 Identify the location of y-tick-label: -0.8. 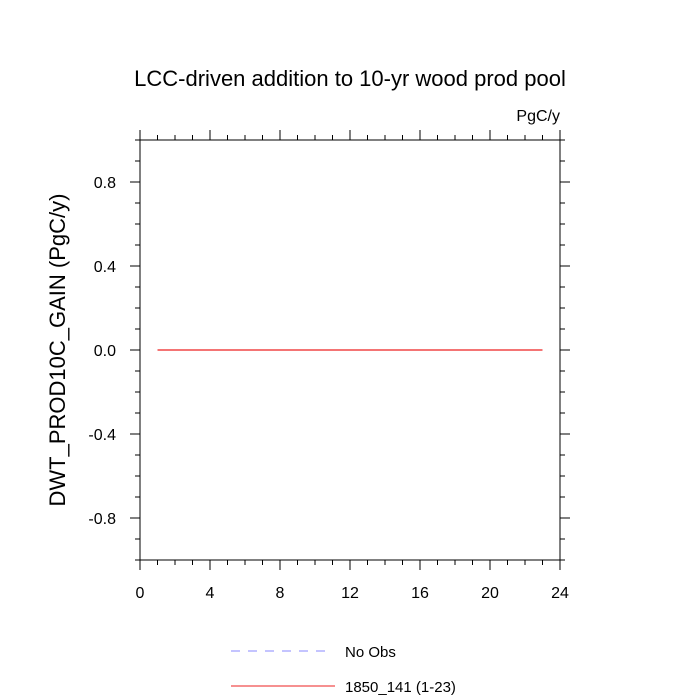
(102, 519).